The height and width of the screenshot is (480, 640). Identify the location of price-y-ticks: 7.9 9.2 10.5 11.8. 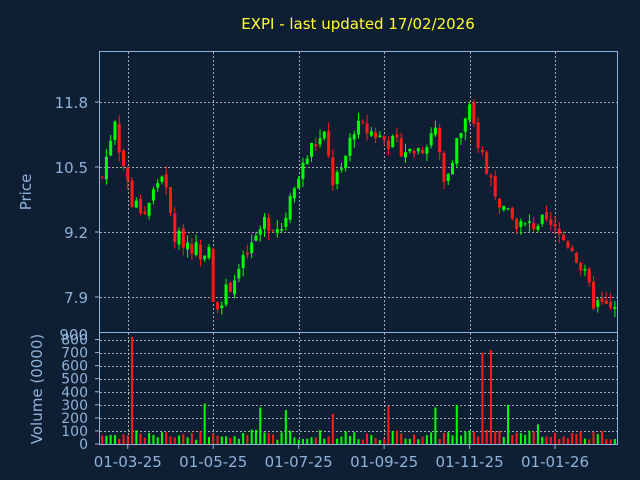
(77, 200).